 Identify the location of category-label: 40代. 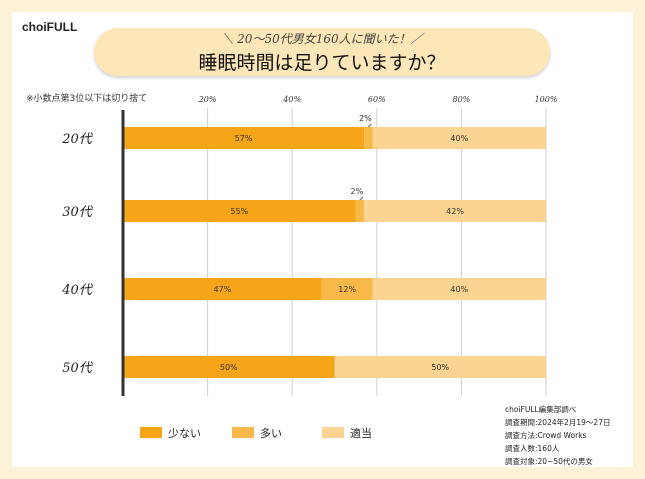
(77, 290).